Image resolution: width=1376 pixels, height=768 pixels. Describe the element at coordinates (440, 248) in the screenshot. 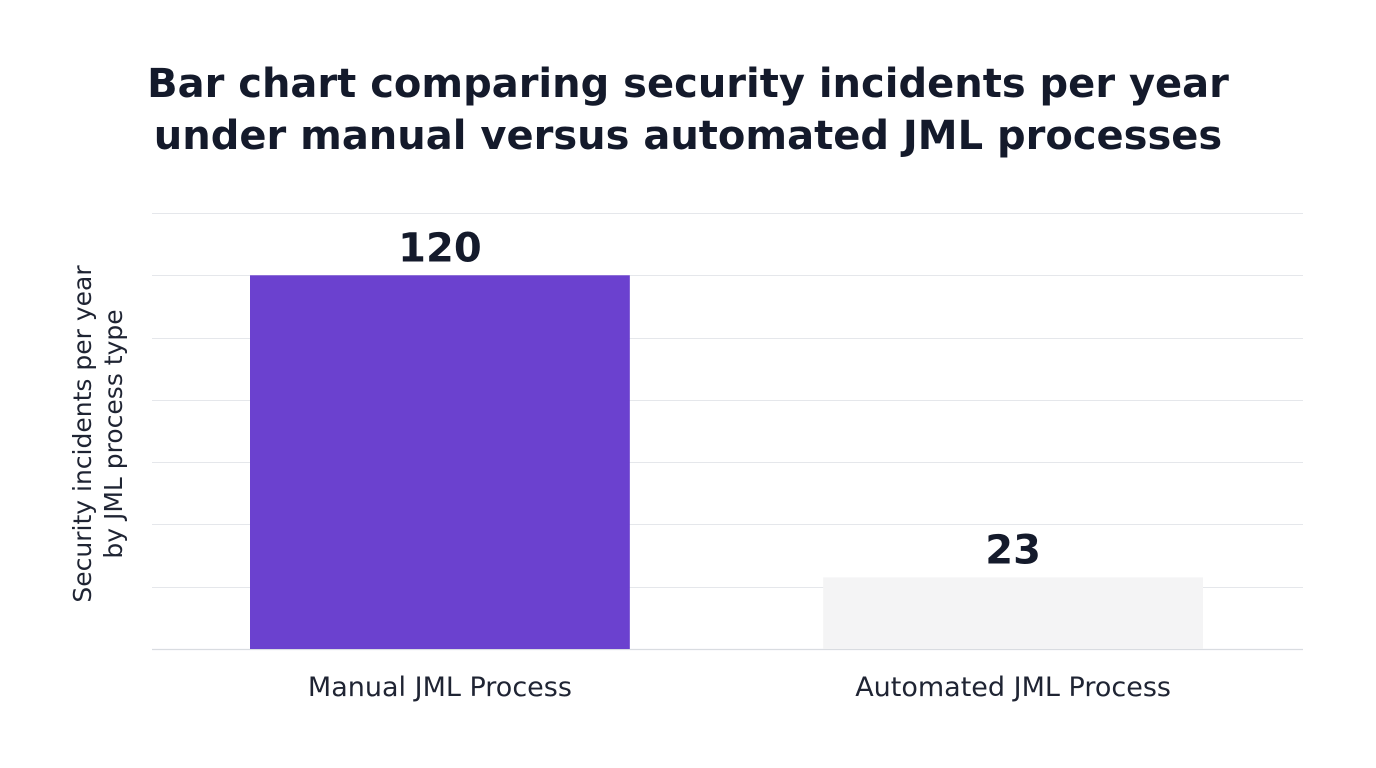

I see `data-label: 120` at that location.